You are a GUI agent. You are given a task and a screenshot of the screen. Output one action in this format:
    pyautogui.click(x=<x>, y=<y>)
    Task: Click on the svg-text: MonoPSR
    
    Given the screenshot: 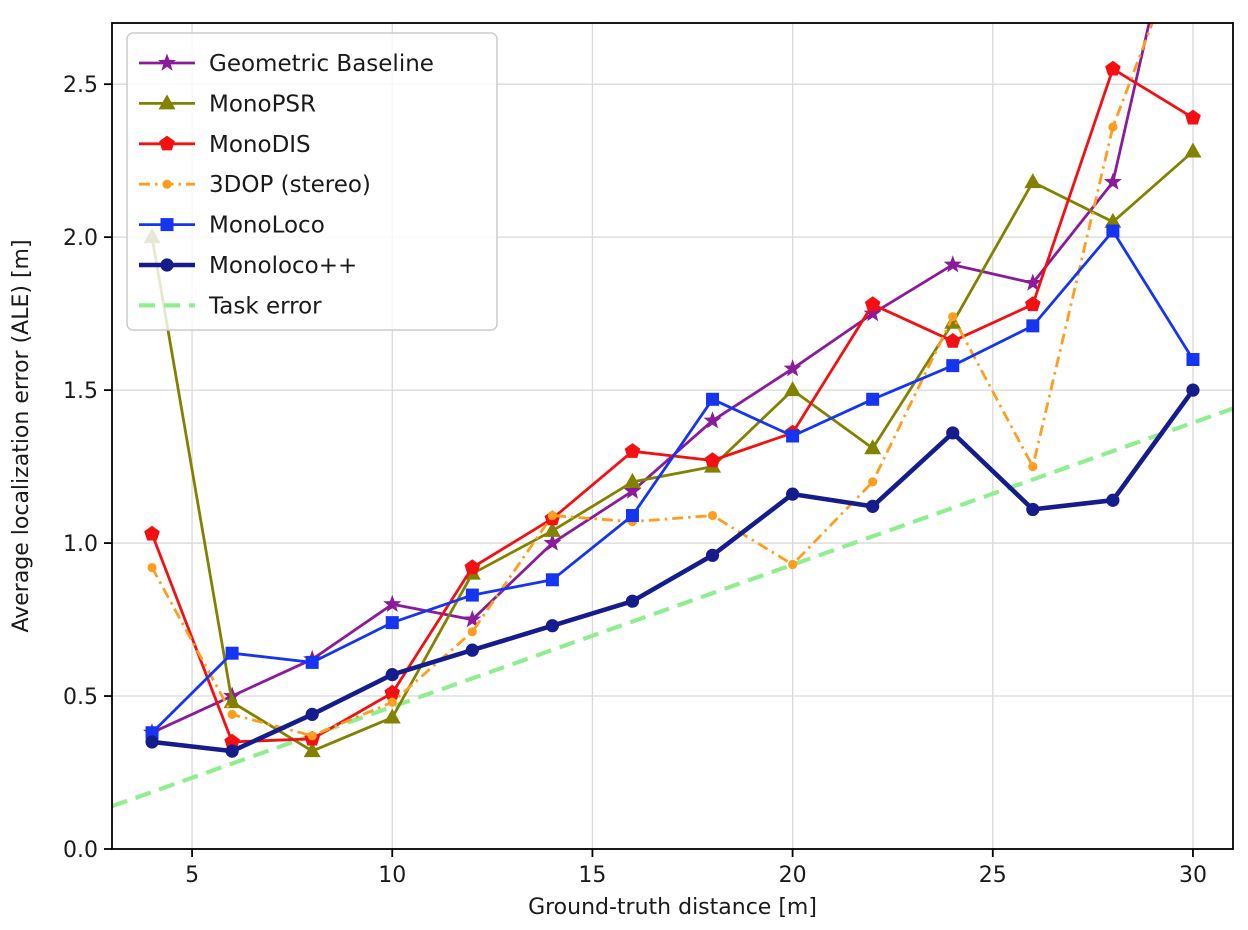 What is the action you would take?
    pyautogui.click(x=262, y=104)
    